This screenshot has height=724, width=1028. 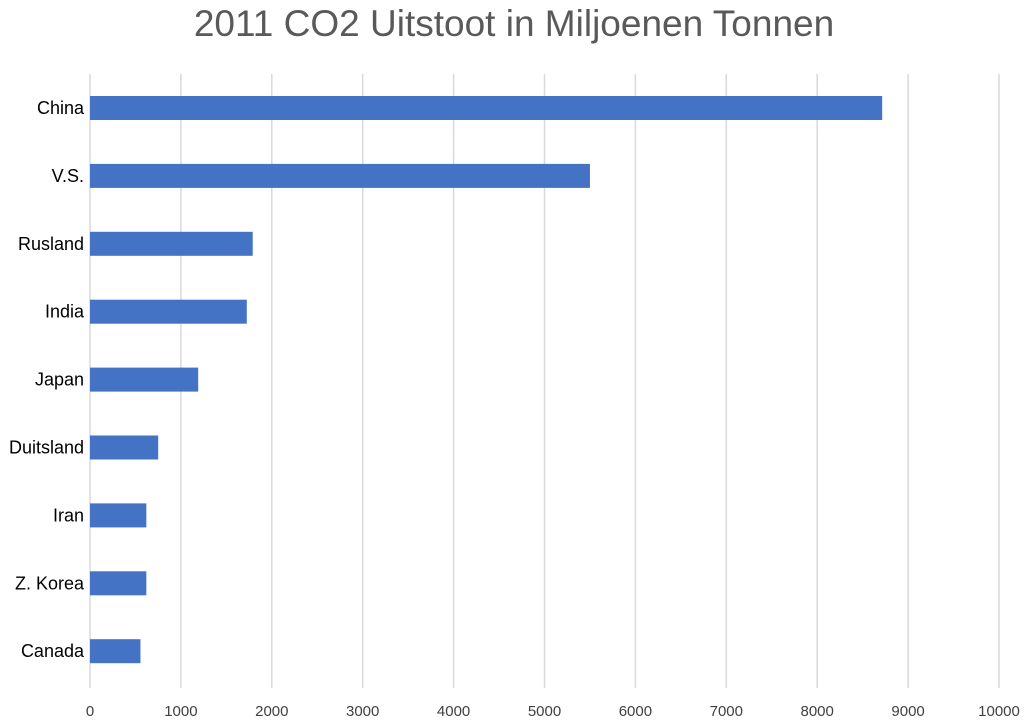 What do you see at coordinates (514, 23) in the screenshot?
I see `chart-title: 2011 CO2 Uitstoot in Miljoenen Tonnen` at bounding box center [514, 23].